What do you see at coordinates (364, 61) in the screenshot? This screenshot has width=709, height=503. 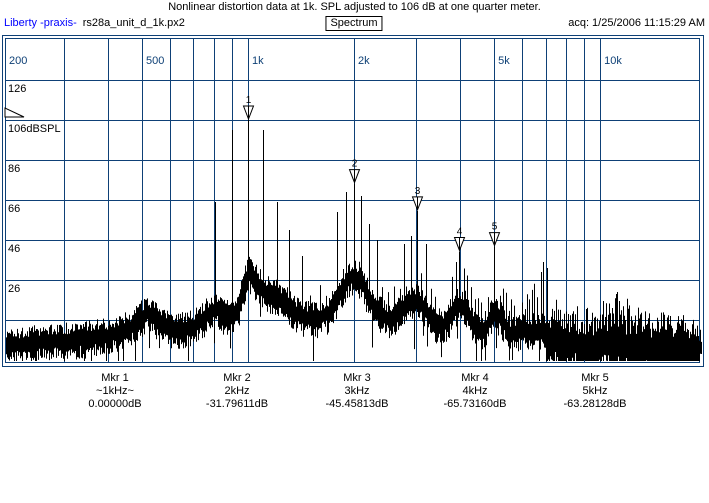 I see `x-tick-label: 2k` at bounding box center [364, 61].